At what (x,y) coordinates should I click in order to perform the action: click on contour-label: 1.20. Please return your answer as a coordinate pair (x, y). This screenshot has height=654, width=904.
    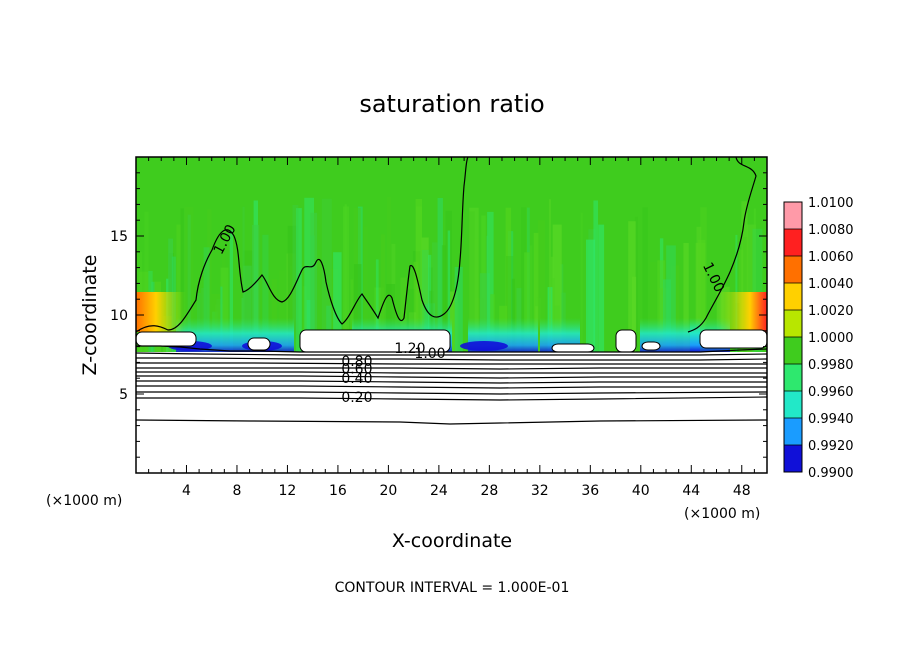
    Looking at the image, I should click on (409, 349).